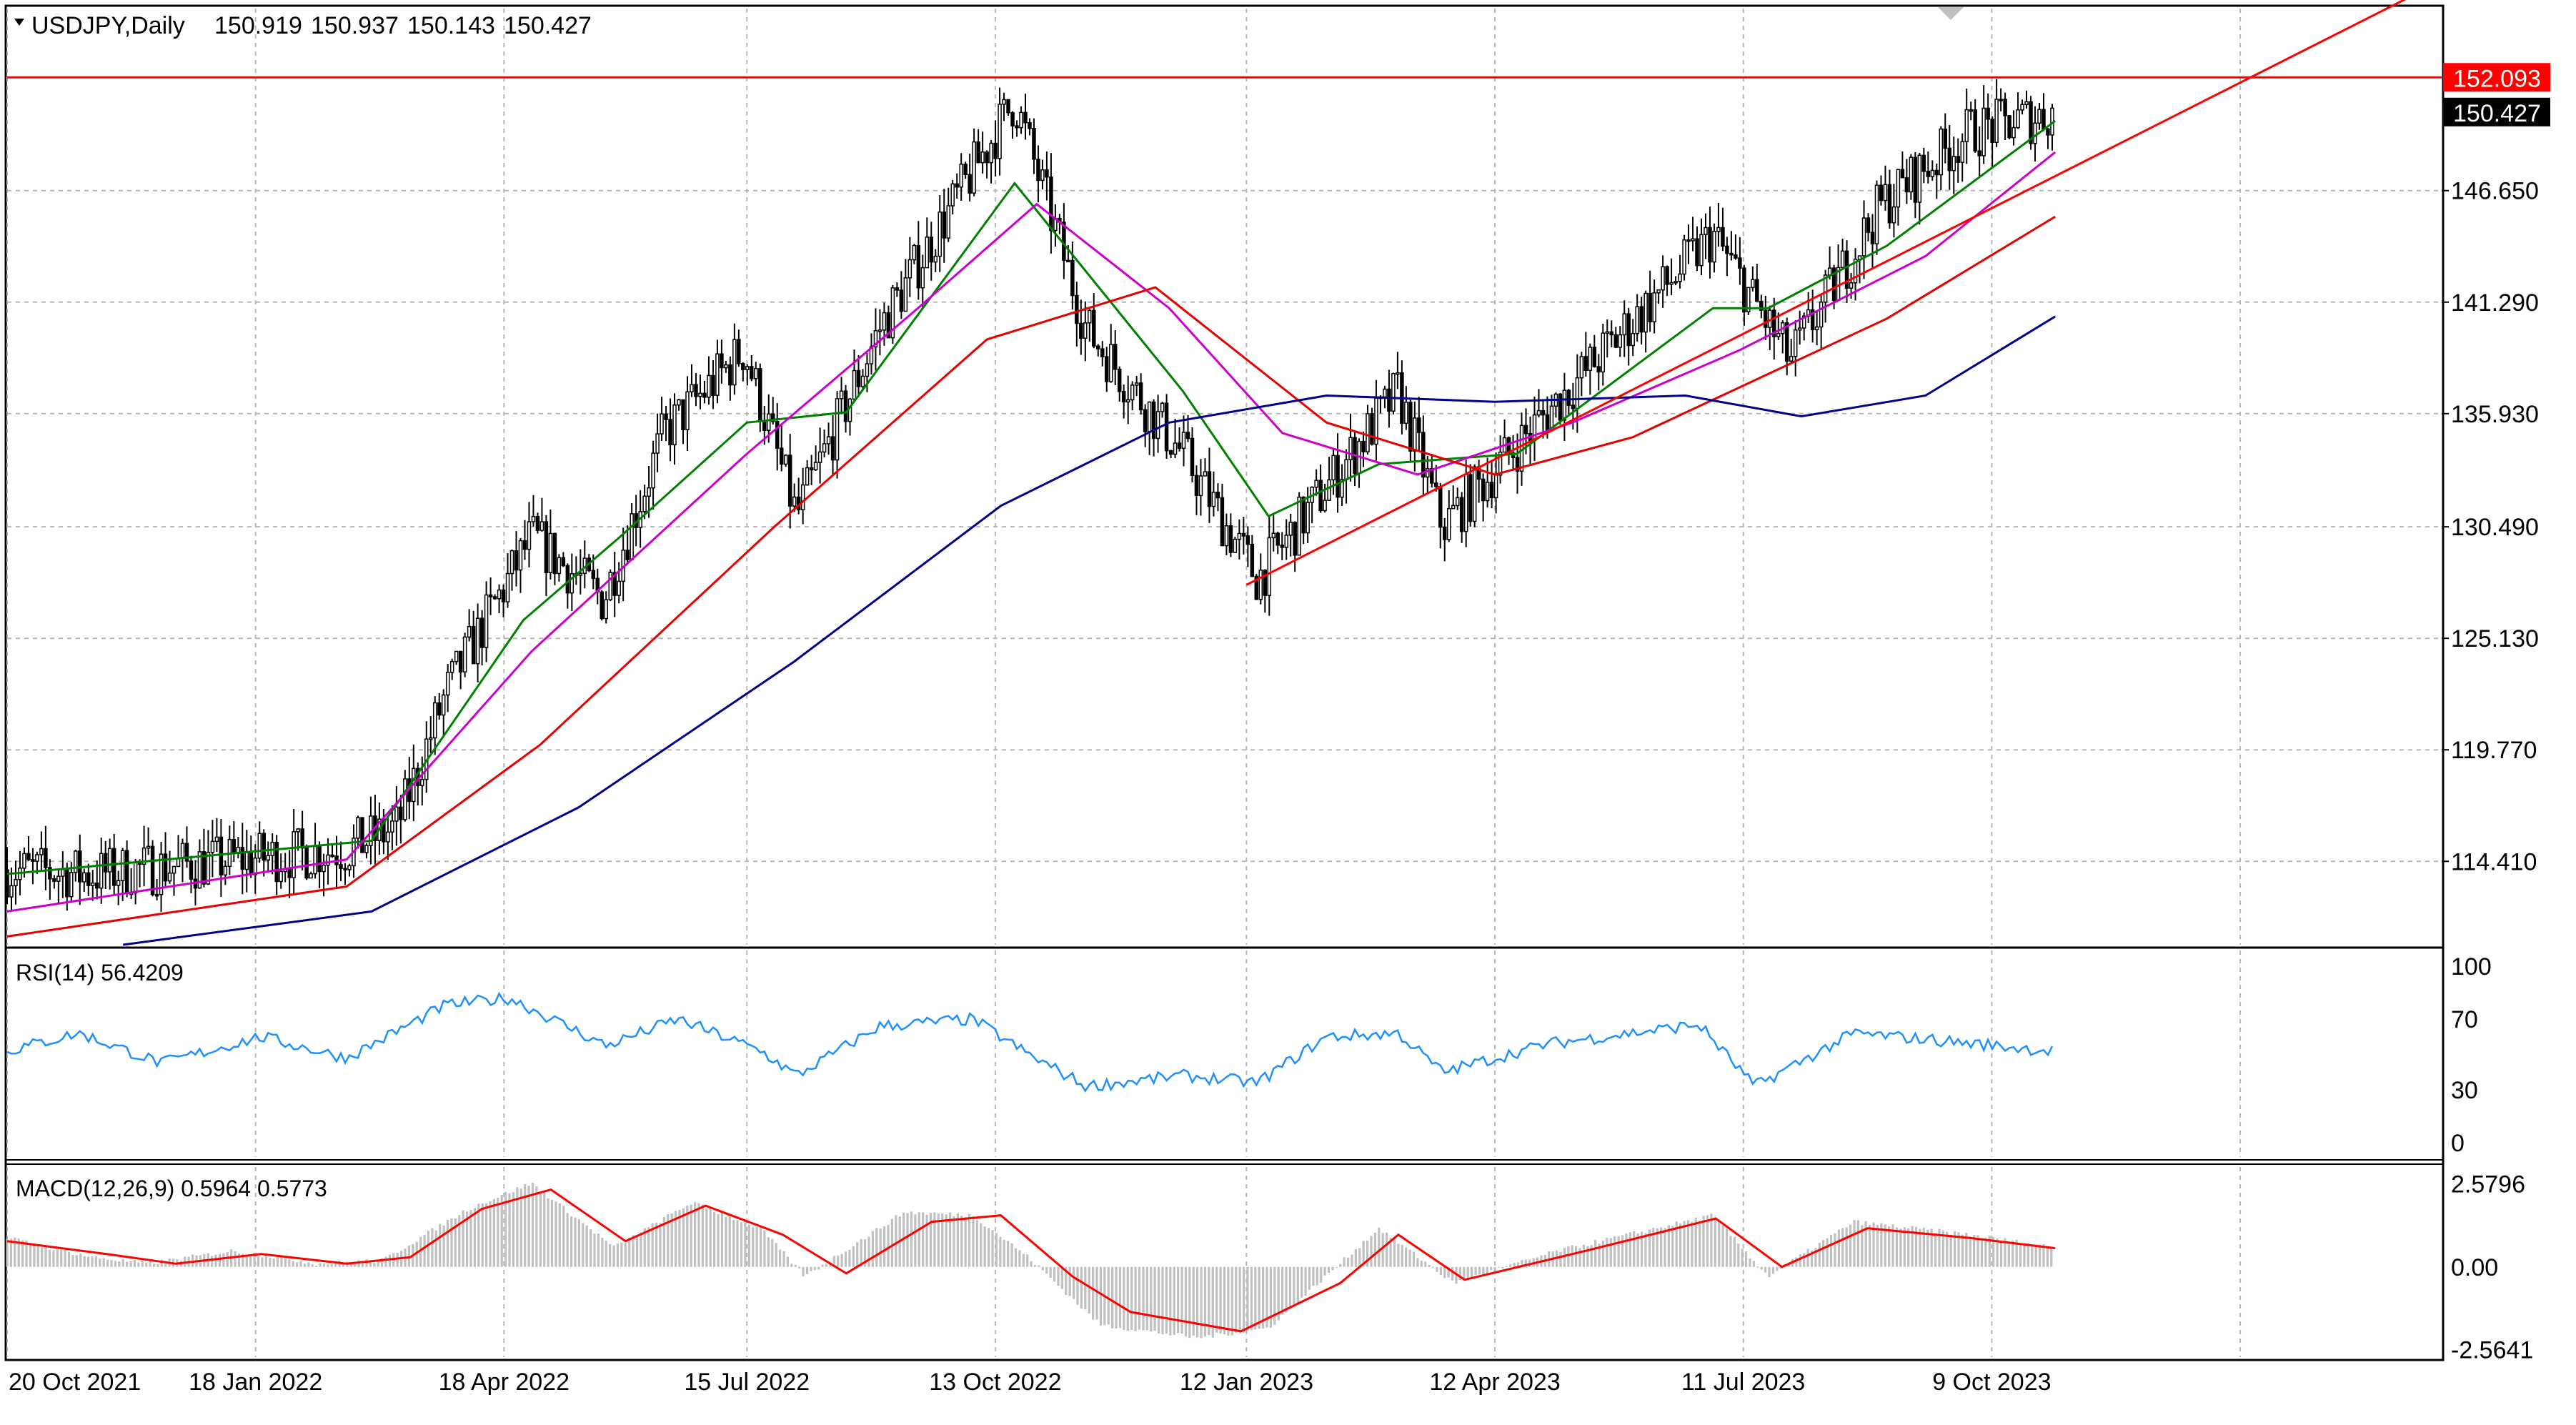 The image size is (2576, 1425). What do you see at coordinates (1246, 1383) in the screenshot?
I see `x-tick-label: 12 Jan 2023` at bounding box center [1246, 1383].